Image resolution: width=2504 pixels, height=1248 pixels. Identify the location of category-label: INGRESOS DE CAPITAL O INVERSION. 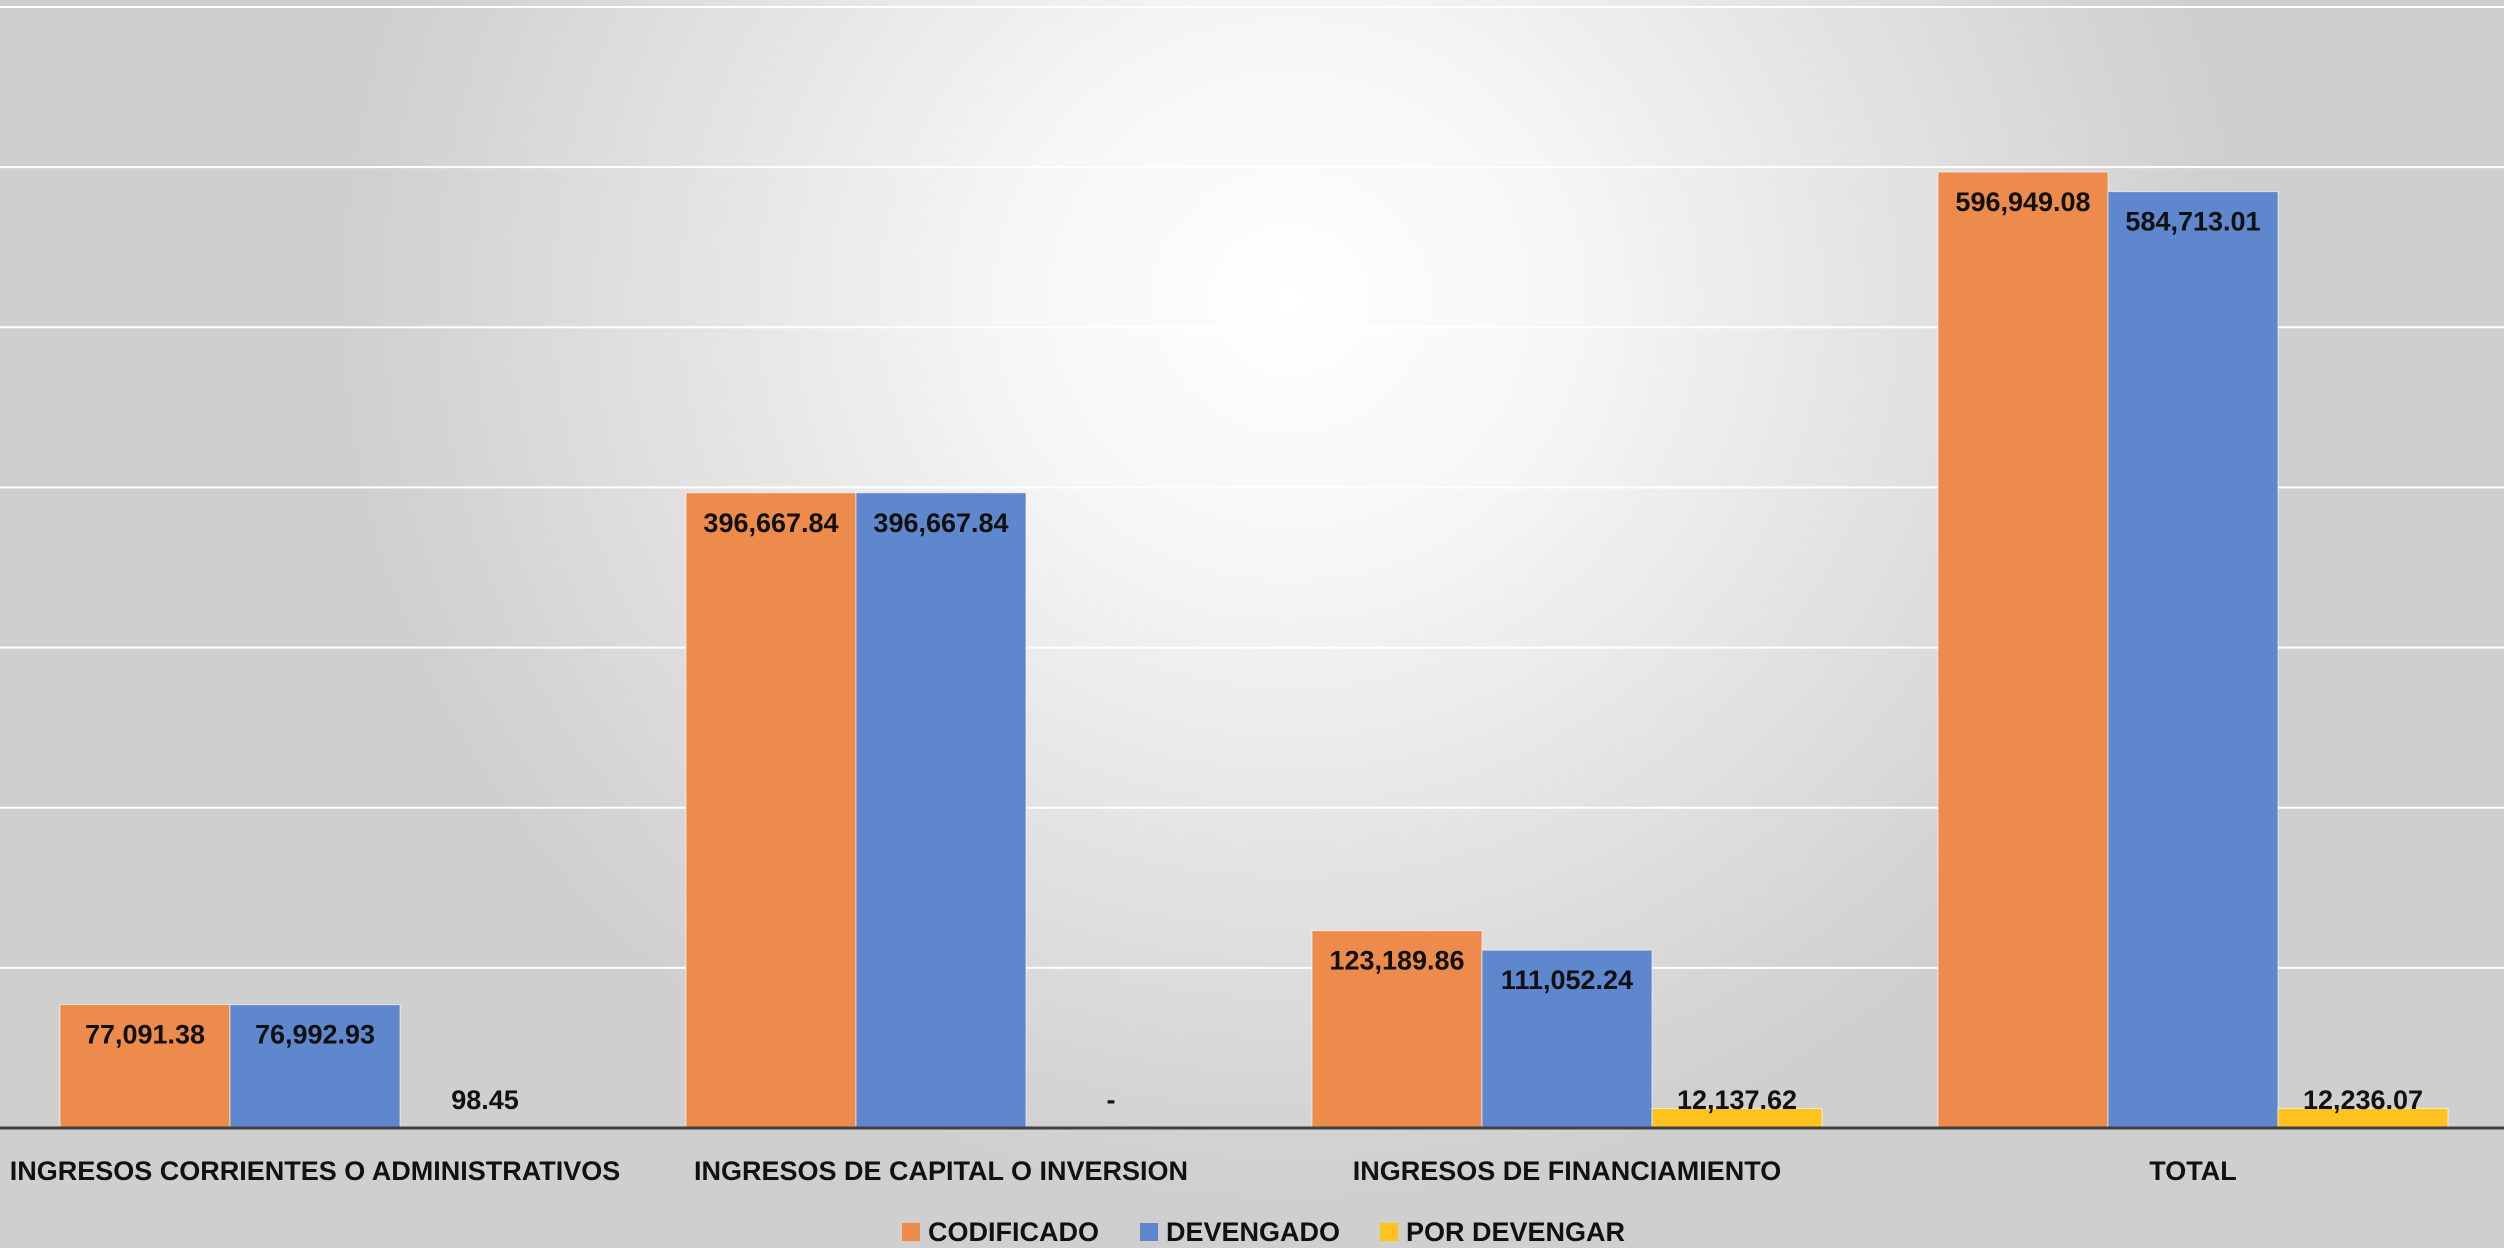
(941, 1171).